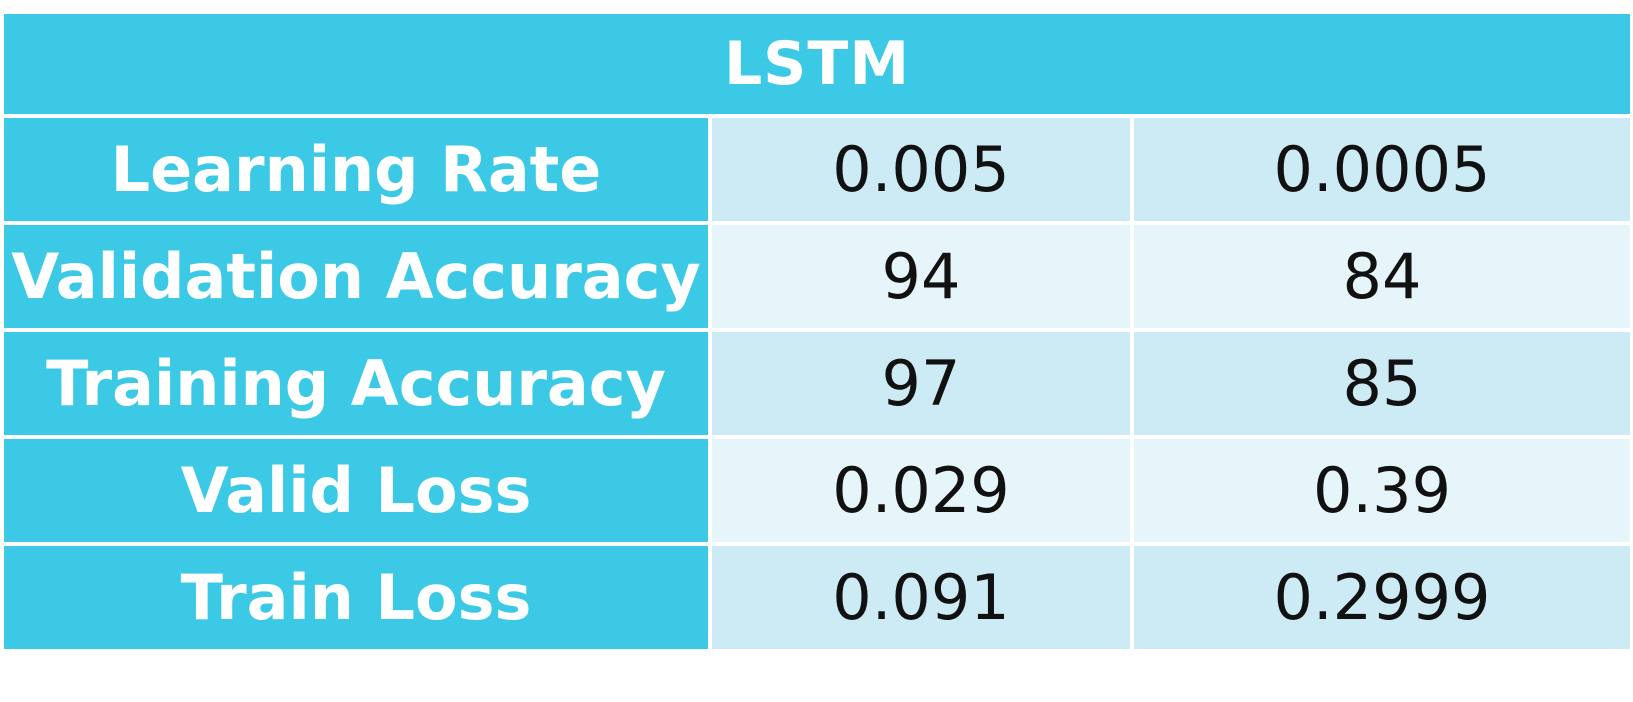  What do you see at coordinates (921, 169) in the screenshot?
I see `table-cell: 0.005` at bounding box center [921, 169].